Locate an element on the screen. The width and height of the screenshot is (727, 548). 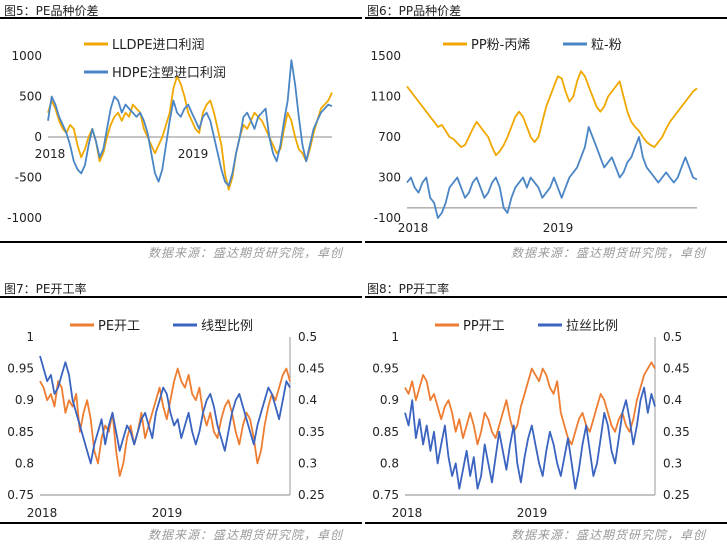
legend-label: LLDPE进口利润 is located at coordinates (158, 45).